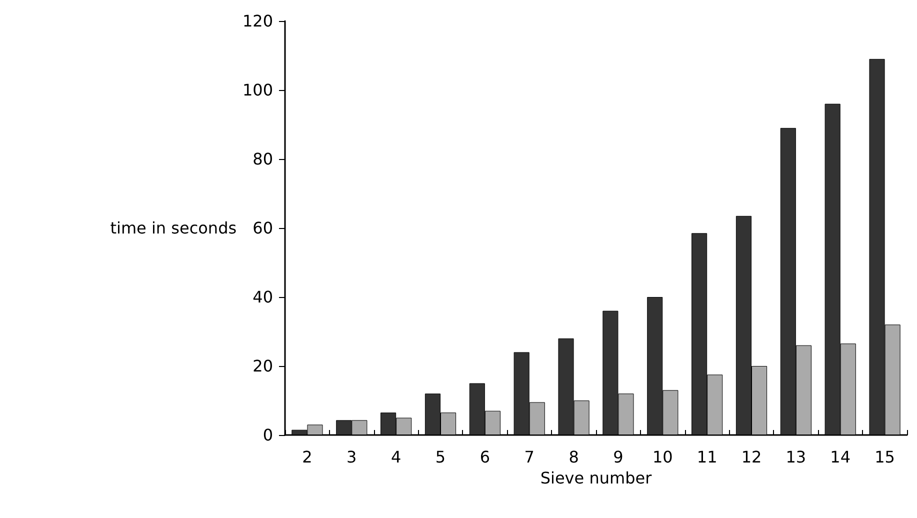 The image size is (917, 518). Describe the element at coordinates (529, 457) in the screenshot. I see `x-tick-label: 7` at that location.